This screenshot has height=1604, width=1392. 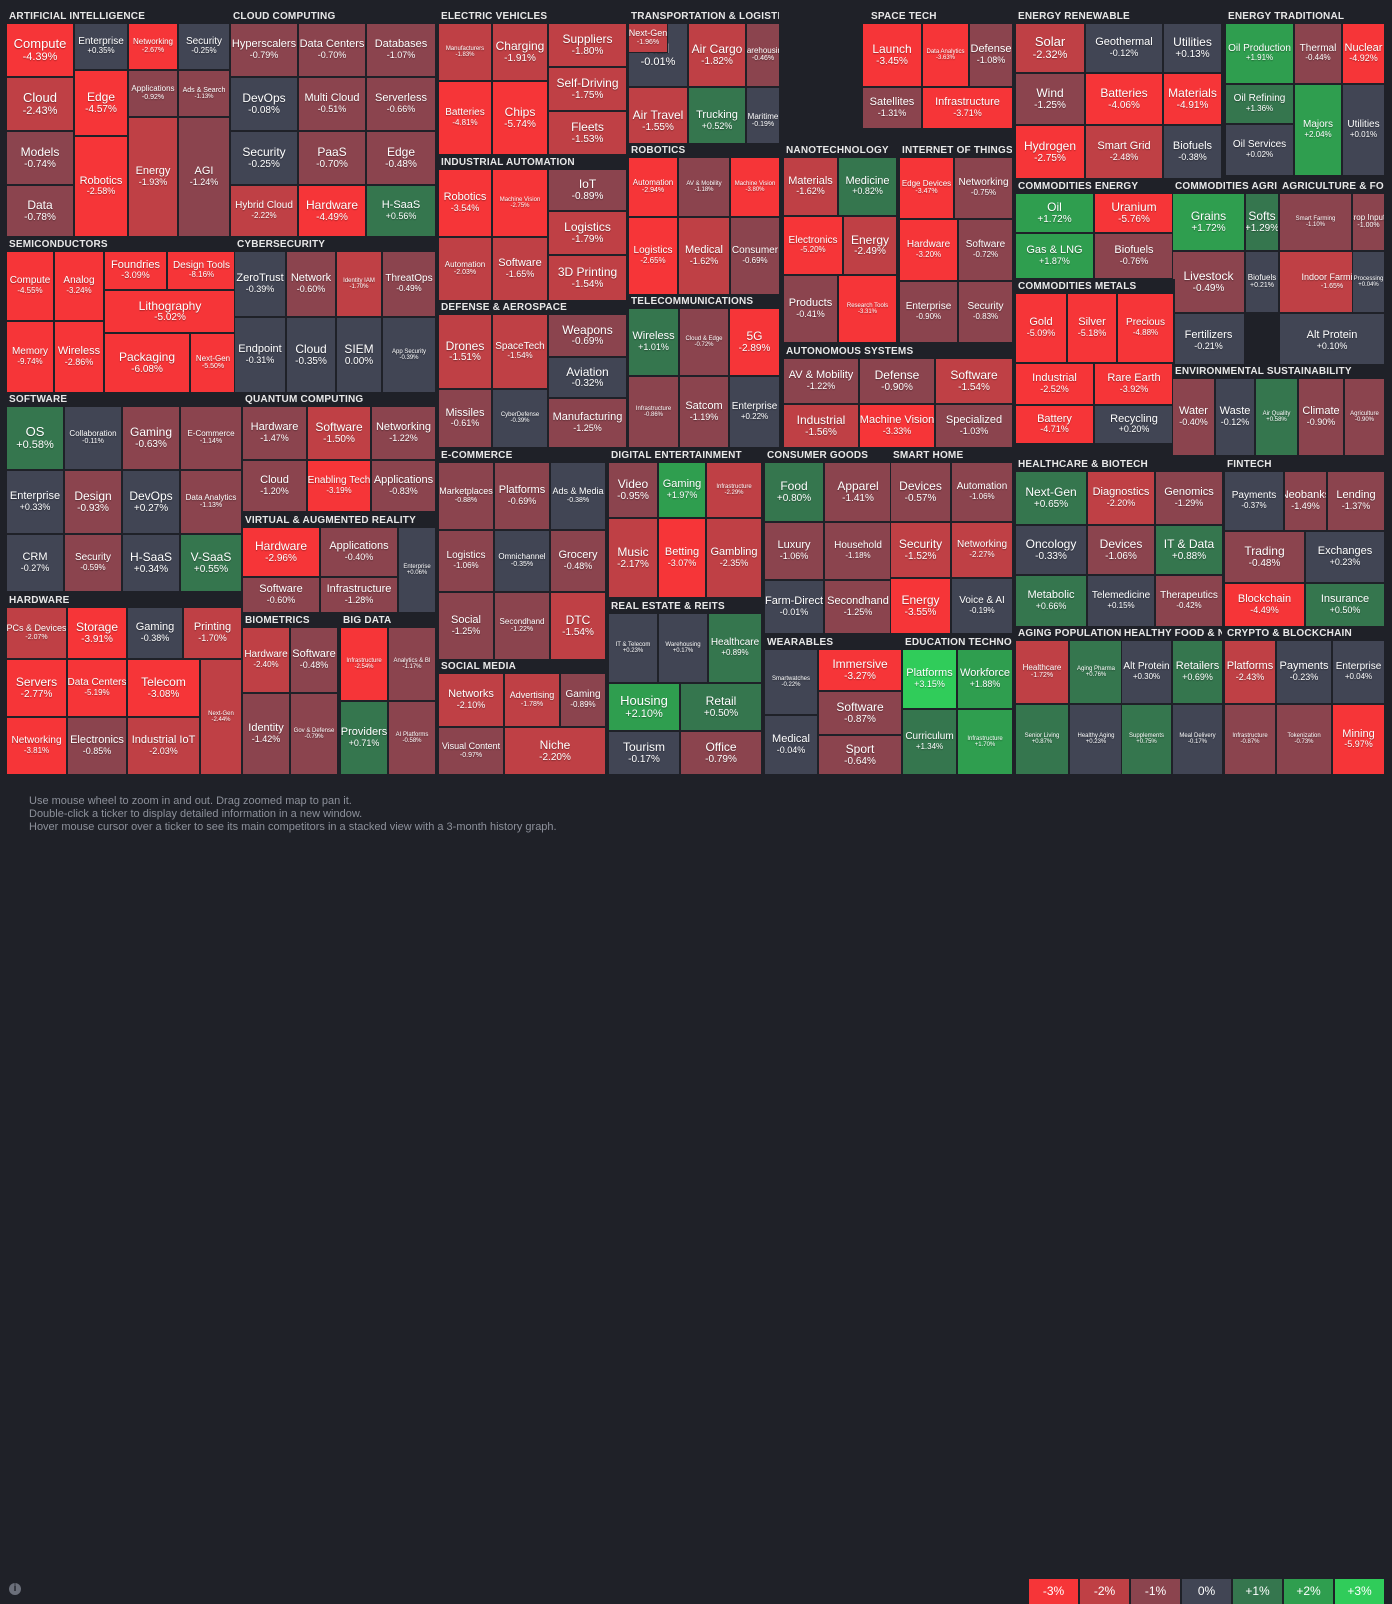 I want to click on tile-missiles: Missiles -0.61%, so click(x=465, y=418).